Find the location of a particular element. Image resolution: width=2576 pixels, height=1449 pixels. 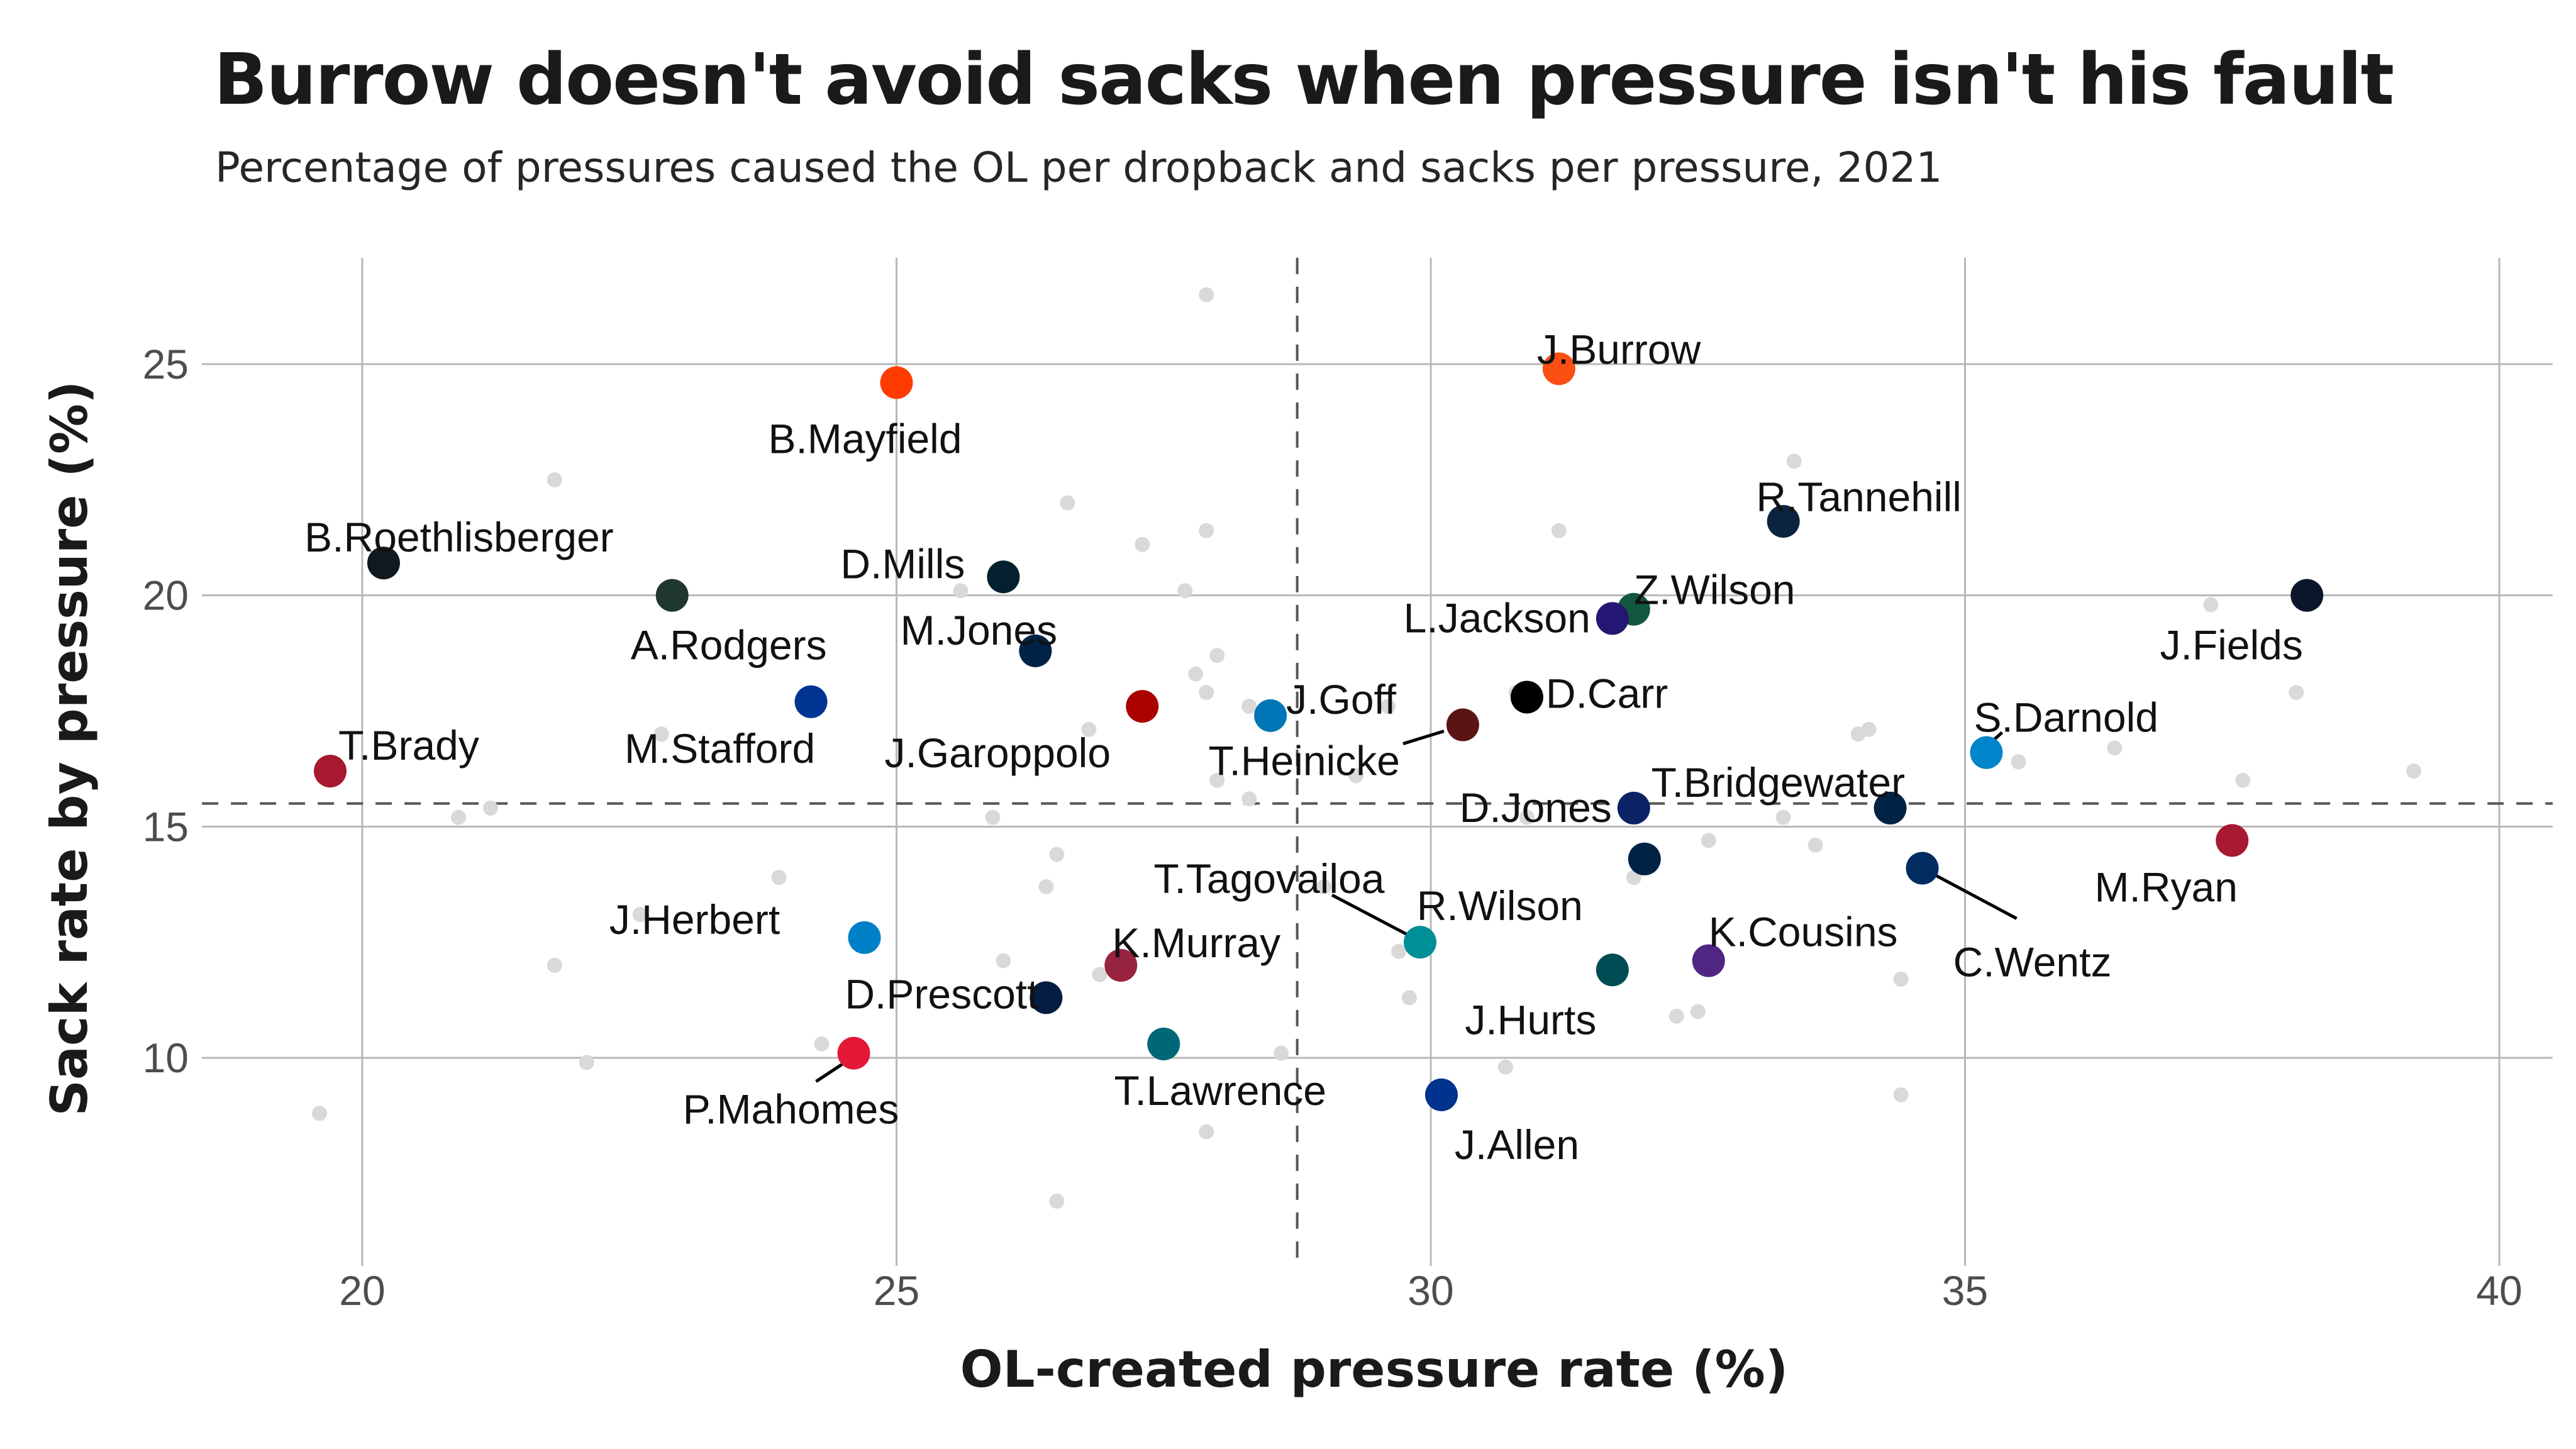

label-t-tagovailoa: T.Tagovailoa is located at coordinates (1269, 878).